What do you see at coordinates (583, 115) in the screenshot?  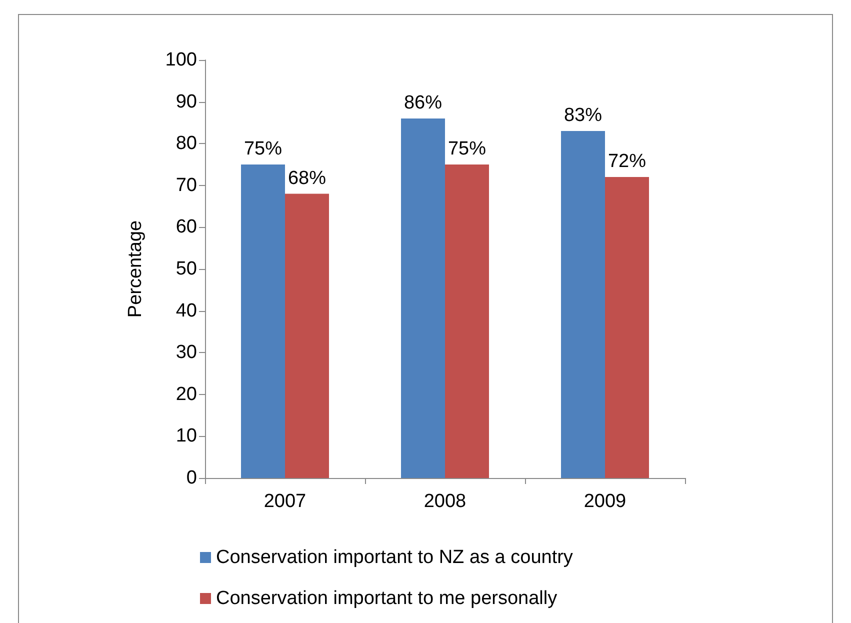 I see `data-label: 83%` at bounding box center [583, 115].